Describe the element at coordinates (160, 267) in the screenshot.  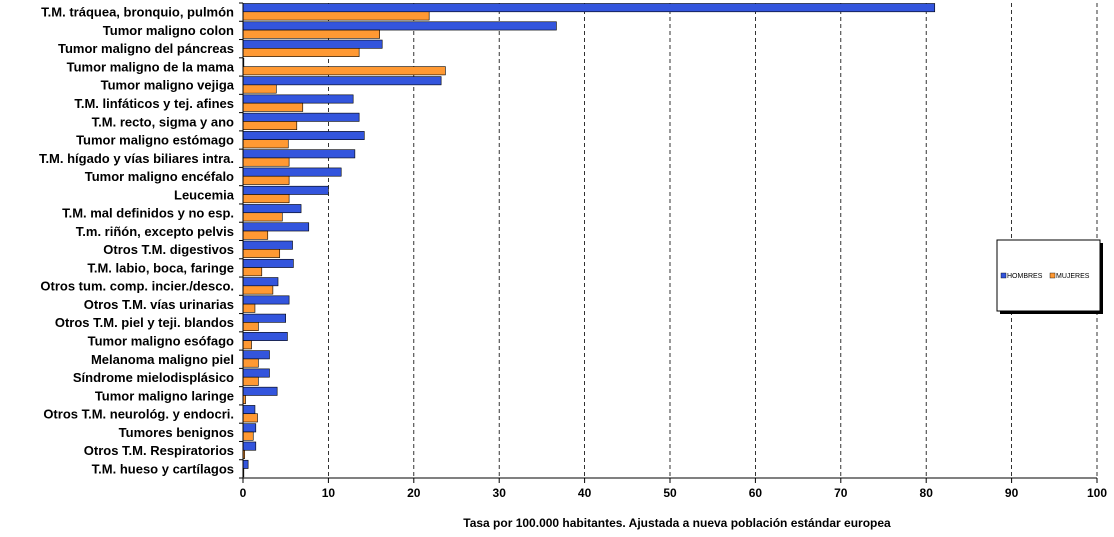
I see `category-label: T.M. labio, boca, faringe` at that location.